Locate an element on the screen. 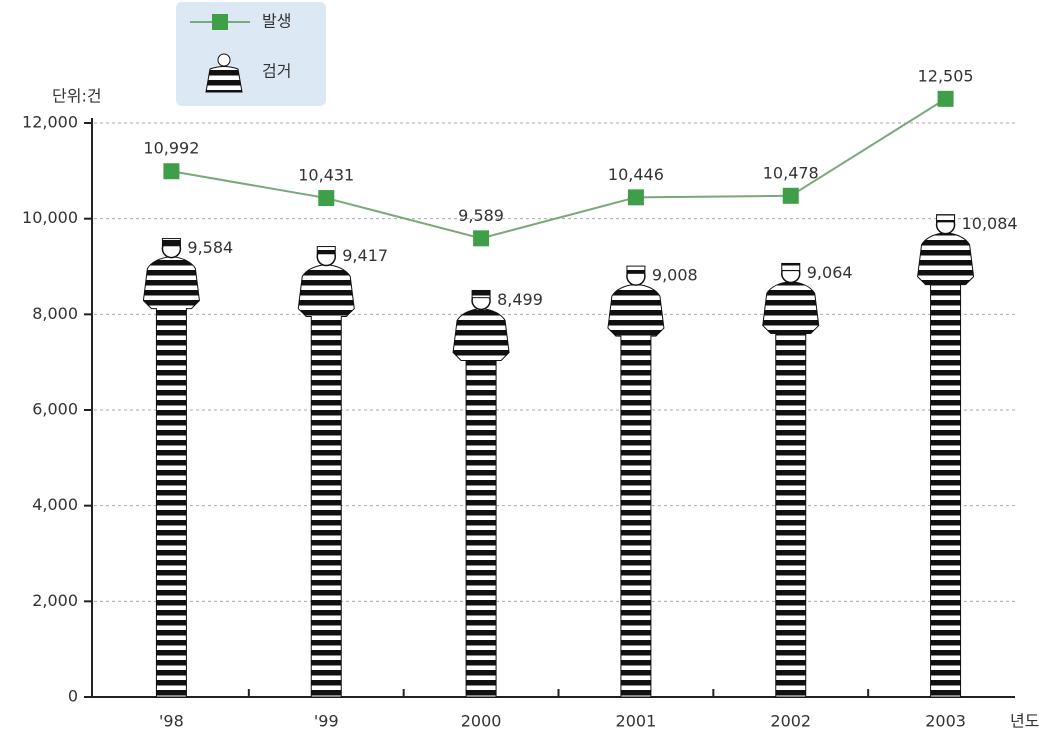 The image size is (1064, 742). legend-label: 검거 is located at coordinates (276, 71).